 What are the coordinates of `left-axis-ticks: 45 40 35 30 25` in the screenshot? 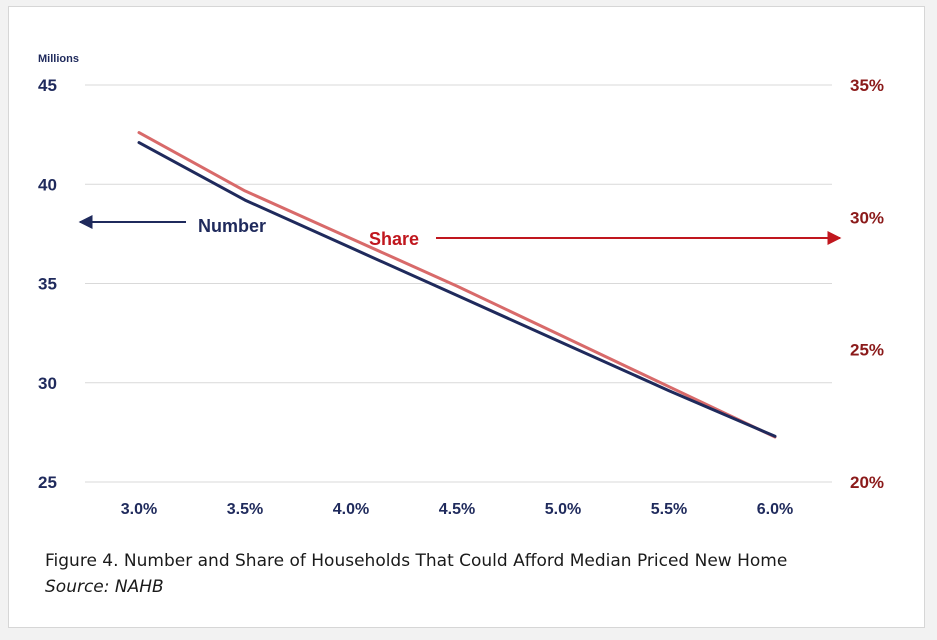 It's located at (47, 284).